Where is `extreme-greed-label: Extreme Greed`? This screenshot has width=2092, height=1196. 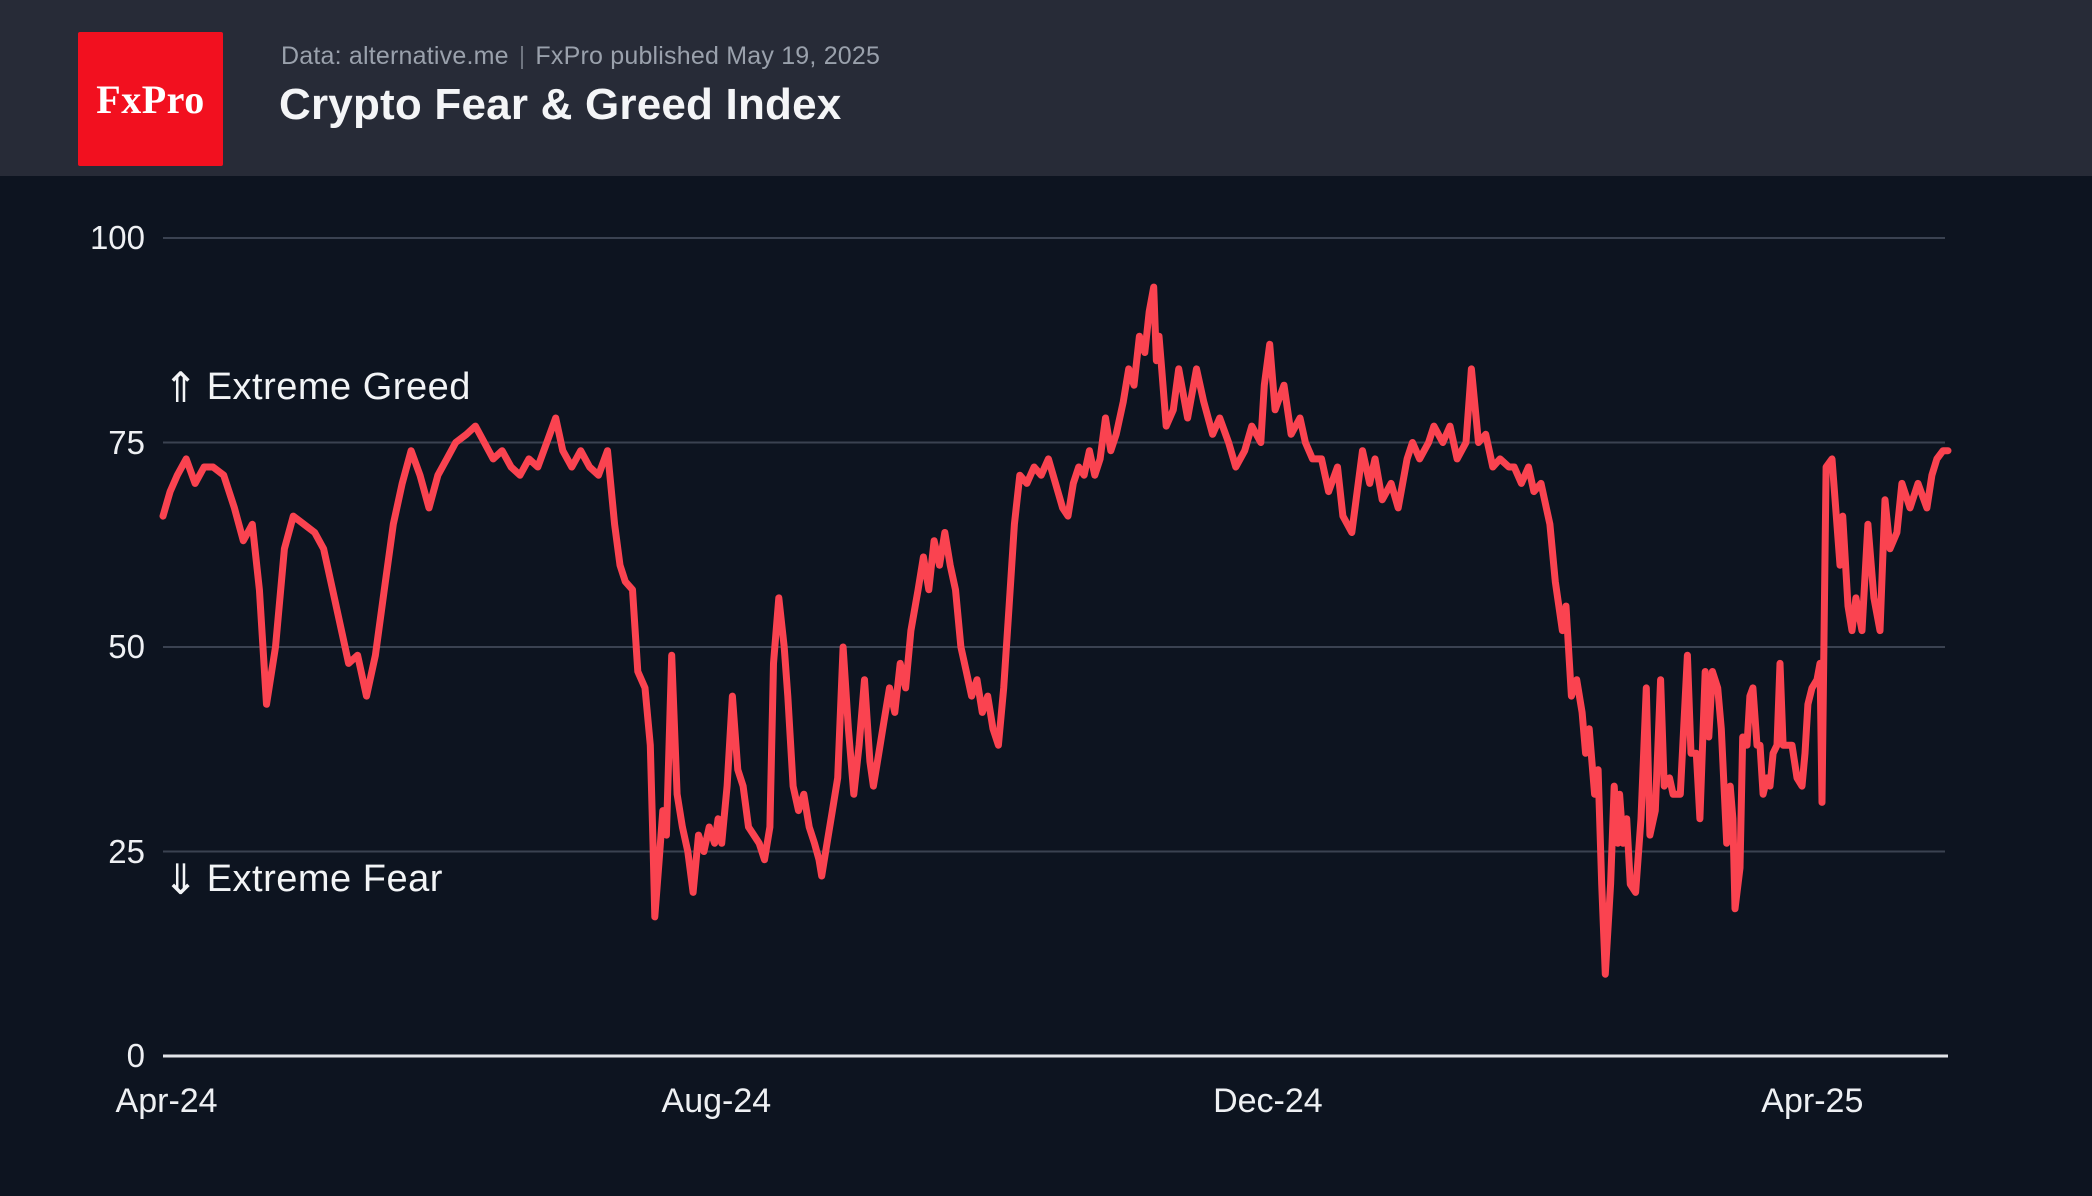
extreme-greed-label: Extreme Greed is located at coordinates (338, 387).